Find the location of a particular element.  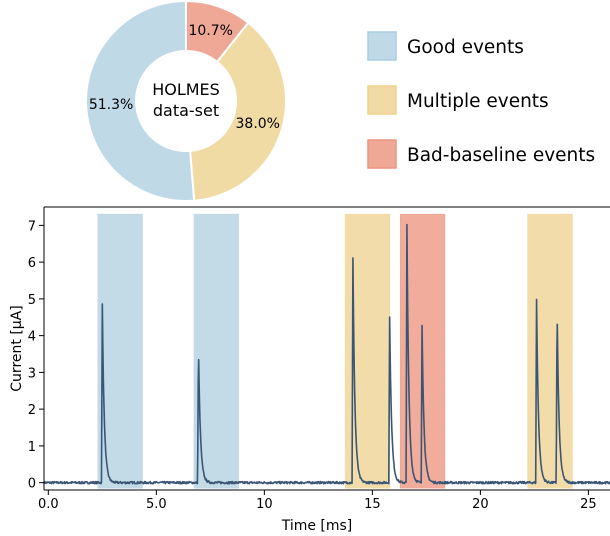

pie-center-label: data-set is located at coordinates (186, 110).